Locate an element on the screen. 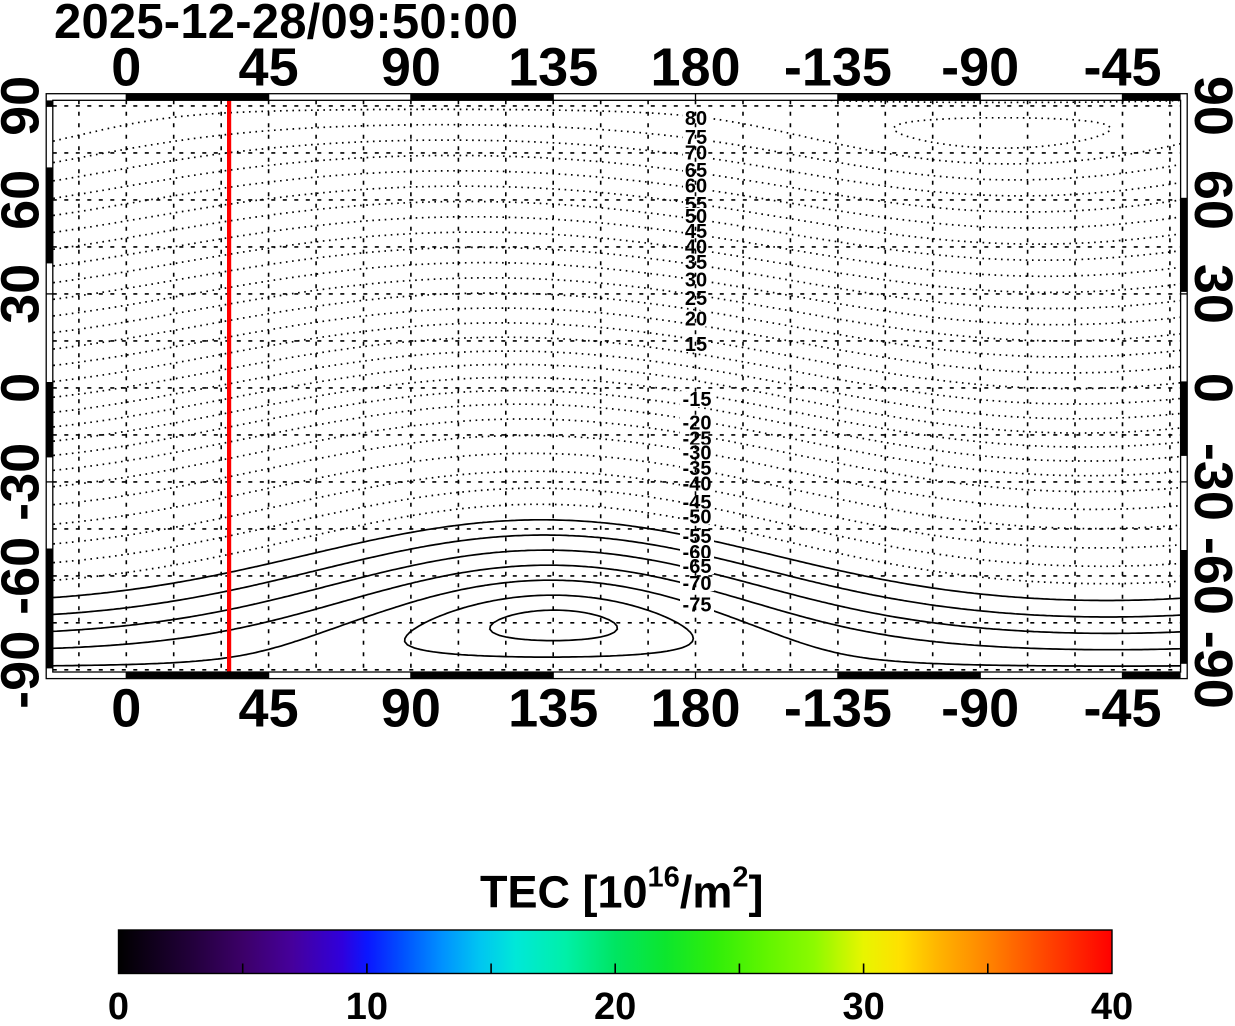  svg-text: -35 is located at coordinates (697, 469).